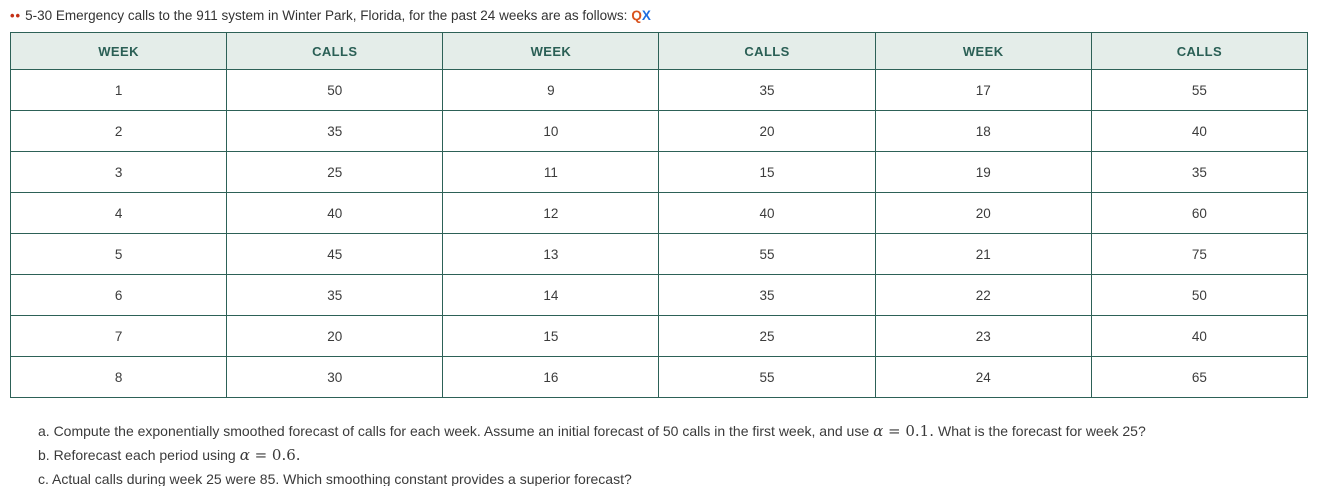  What do you see at coordinates (1199, 213) in the screenshot?
I see `calls-cell: 60` at bounding box center [1199, 213].